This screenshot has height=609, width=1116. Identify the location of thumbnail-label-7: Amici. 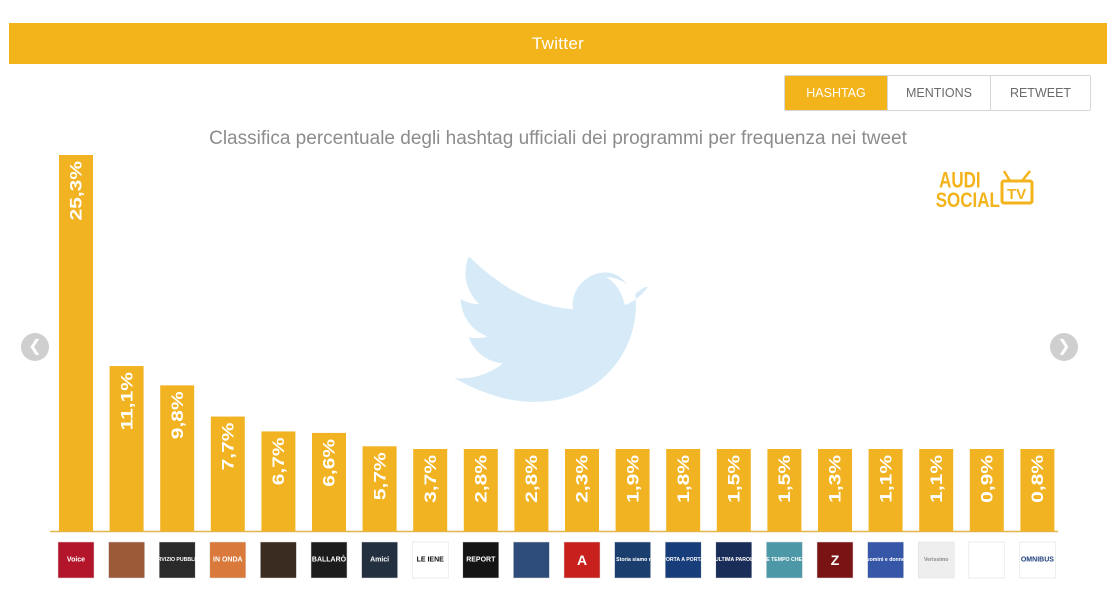
(379, 560).